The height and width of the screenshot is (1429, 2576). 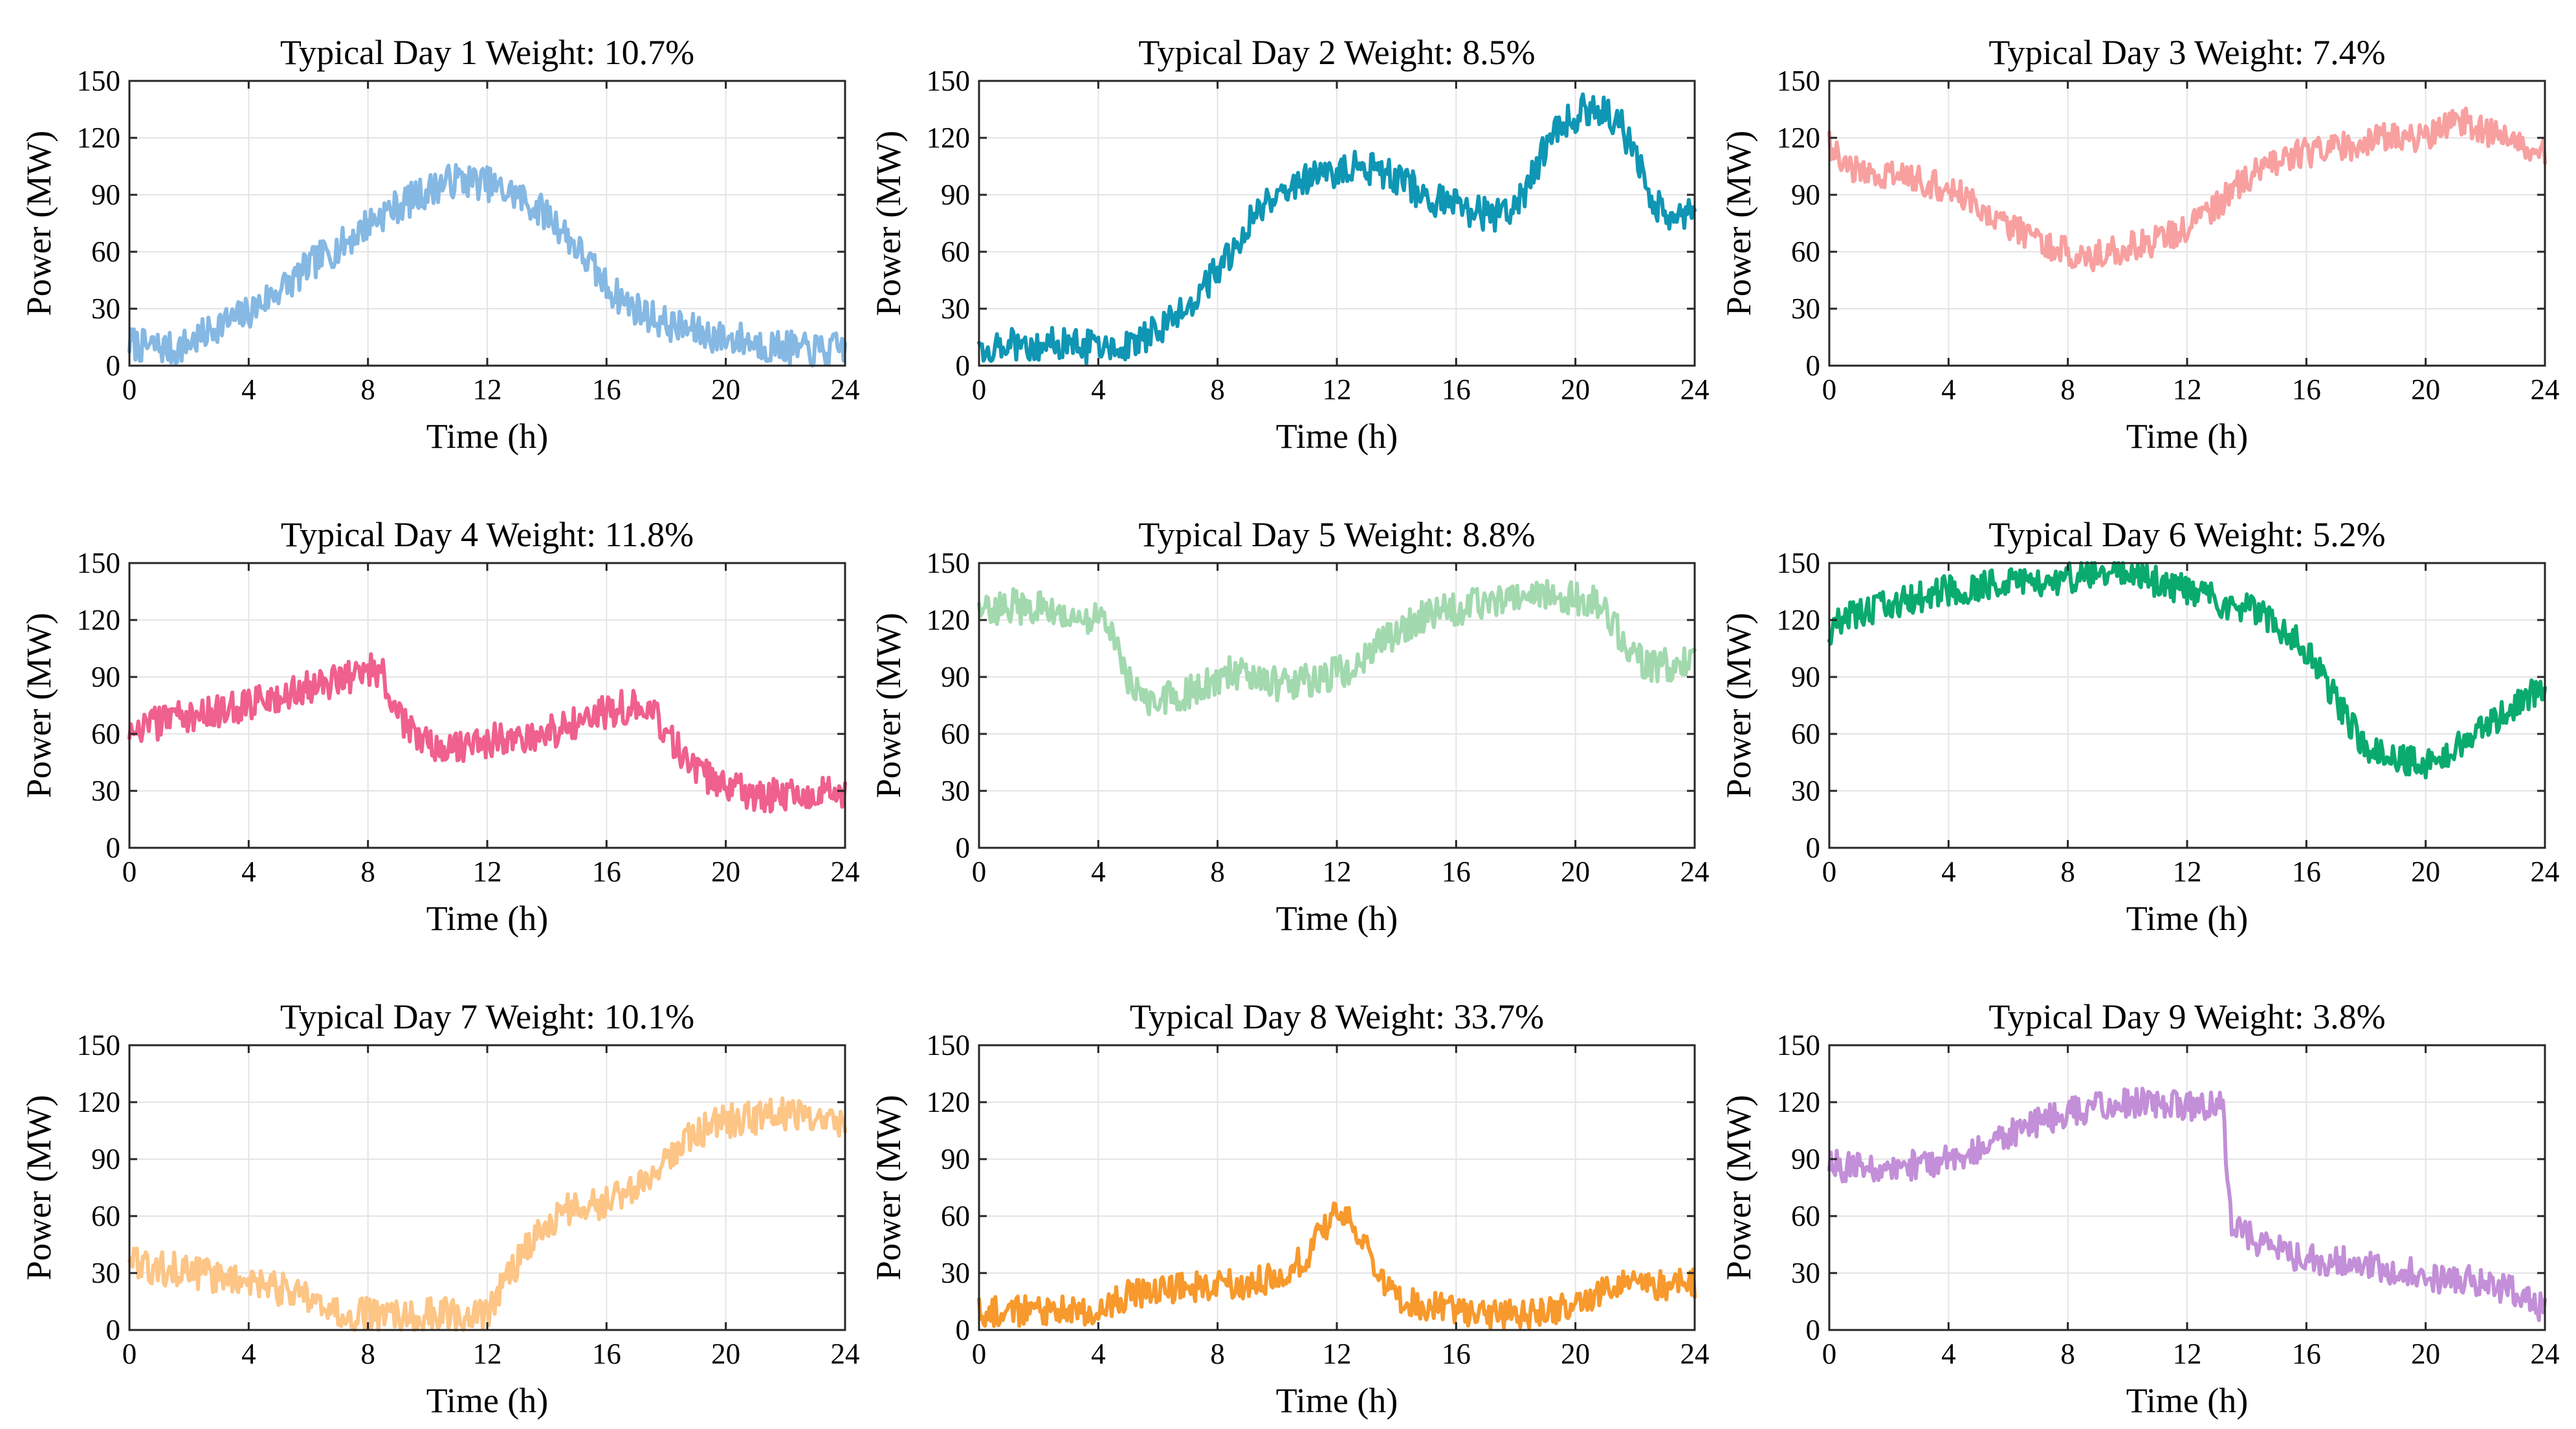 What do you see at coordinates (2186, 1016) in the screenshot?
I see `subplot-title: Typical Day 9 Weight: 3.8%` at bounding box center [2186, 1016].